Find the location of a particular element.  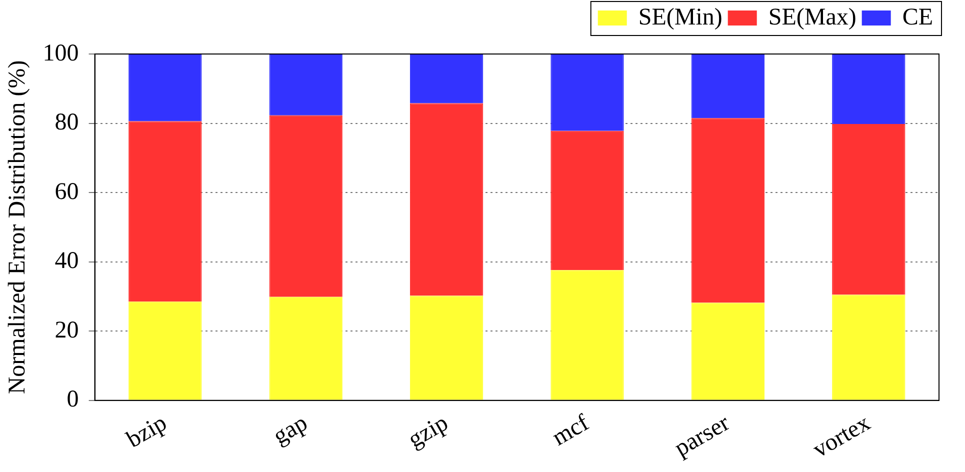

x-tick-label: vortex is located at coordinates (841, 437).